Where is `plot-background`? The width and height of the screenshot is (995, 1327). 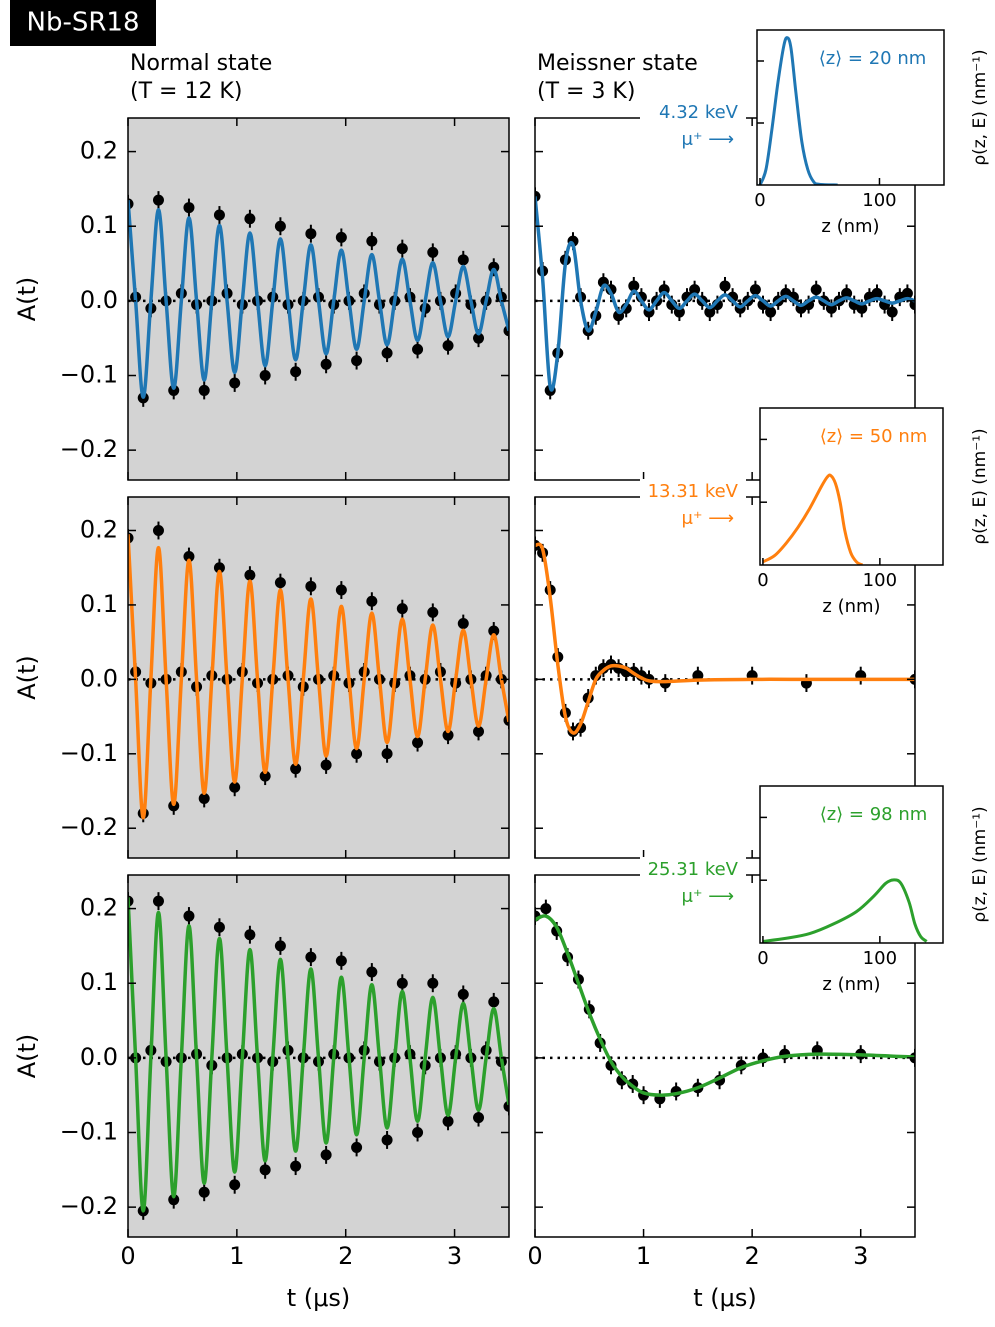
plot-background is located at coordinates (850, 107).